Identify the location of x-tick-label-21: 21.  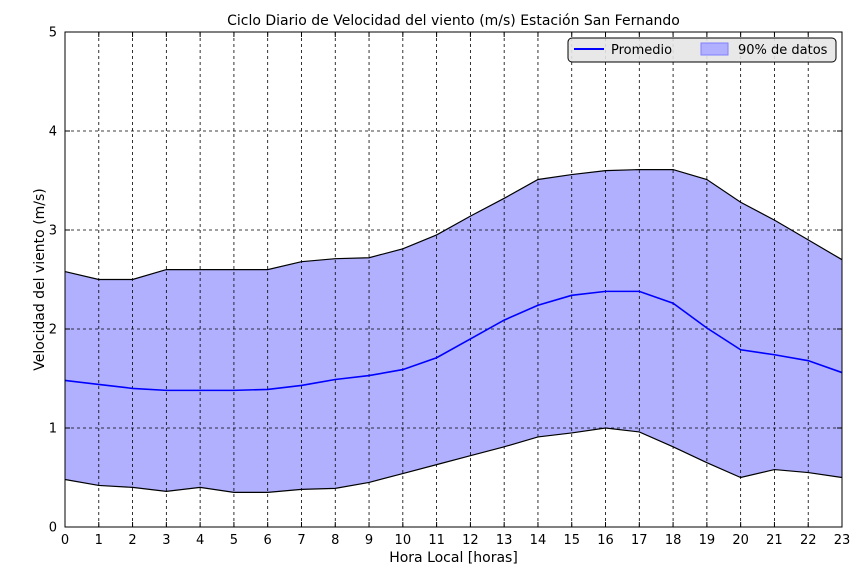
(774, 540).